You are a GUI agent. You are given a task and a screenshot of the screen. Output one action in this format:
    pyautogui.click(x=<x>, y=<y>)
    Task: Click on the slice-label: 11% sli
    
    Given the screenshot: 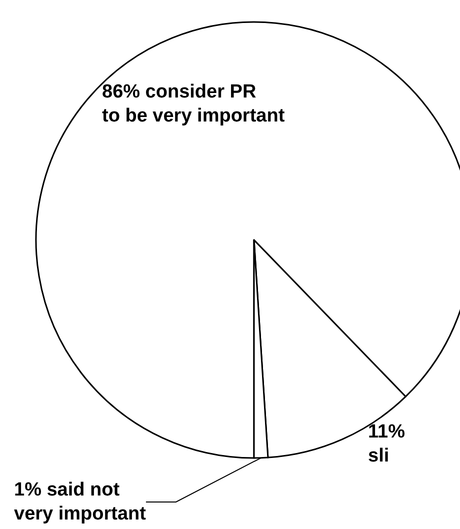 What is the action you would take?
    pyautogui.click(x=387, y=444)
    